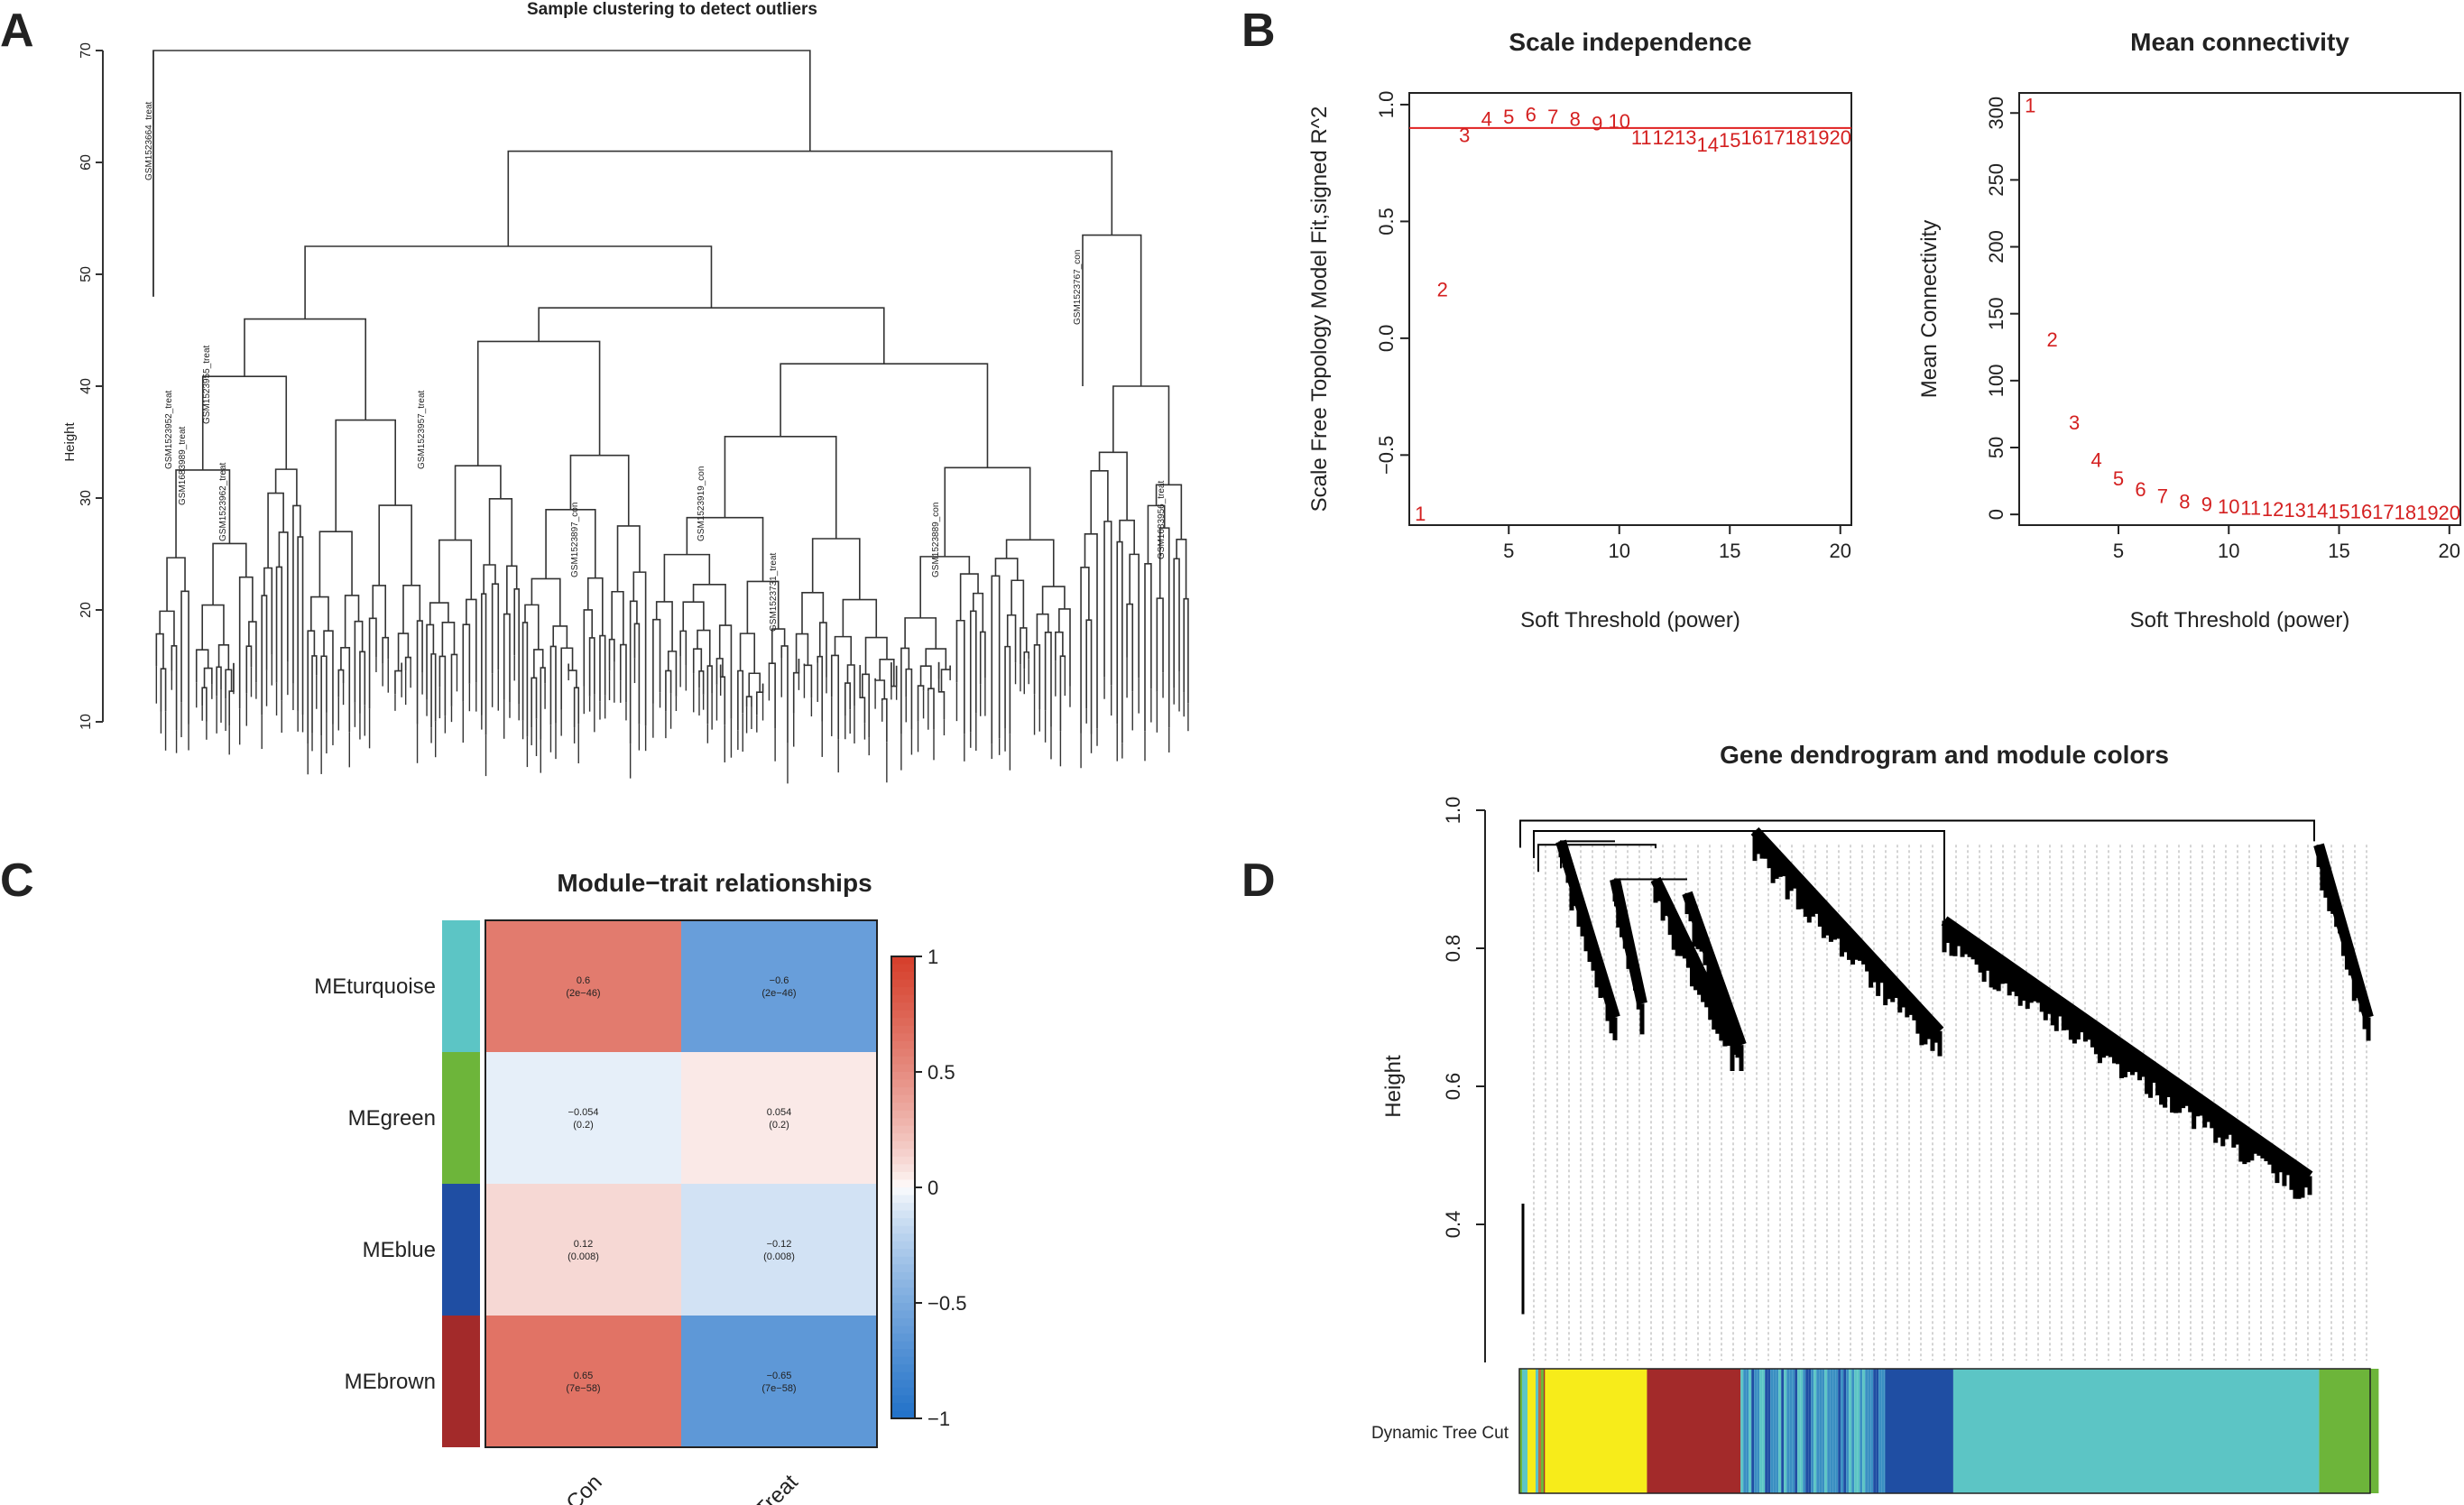 The width and height of the screenshot is (2464, 1505). Describe the element at coordinates (1440, 1433) in the screenshot. I see `panel-d-colorbar-label: Dynamic Tree Cut` at that location.